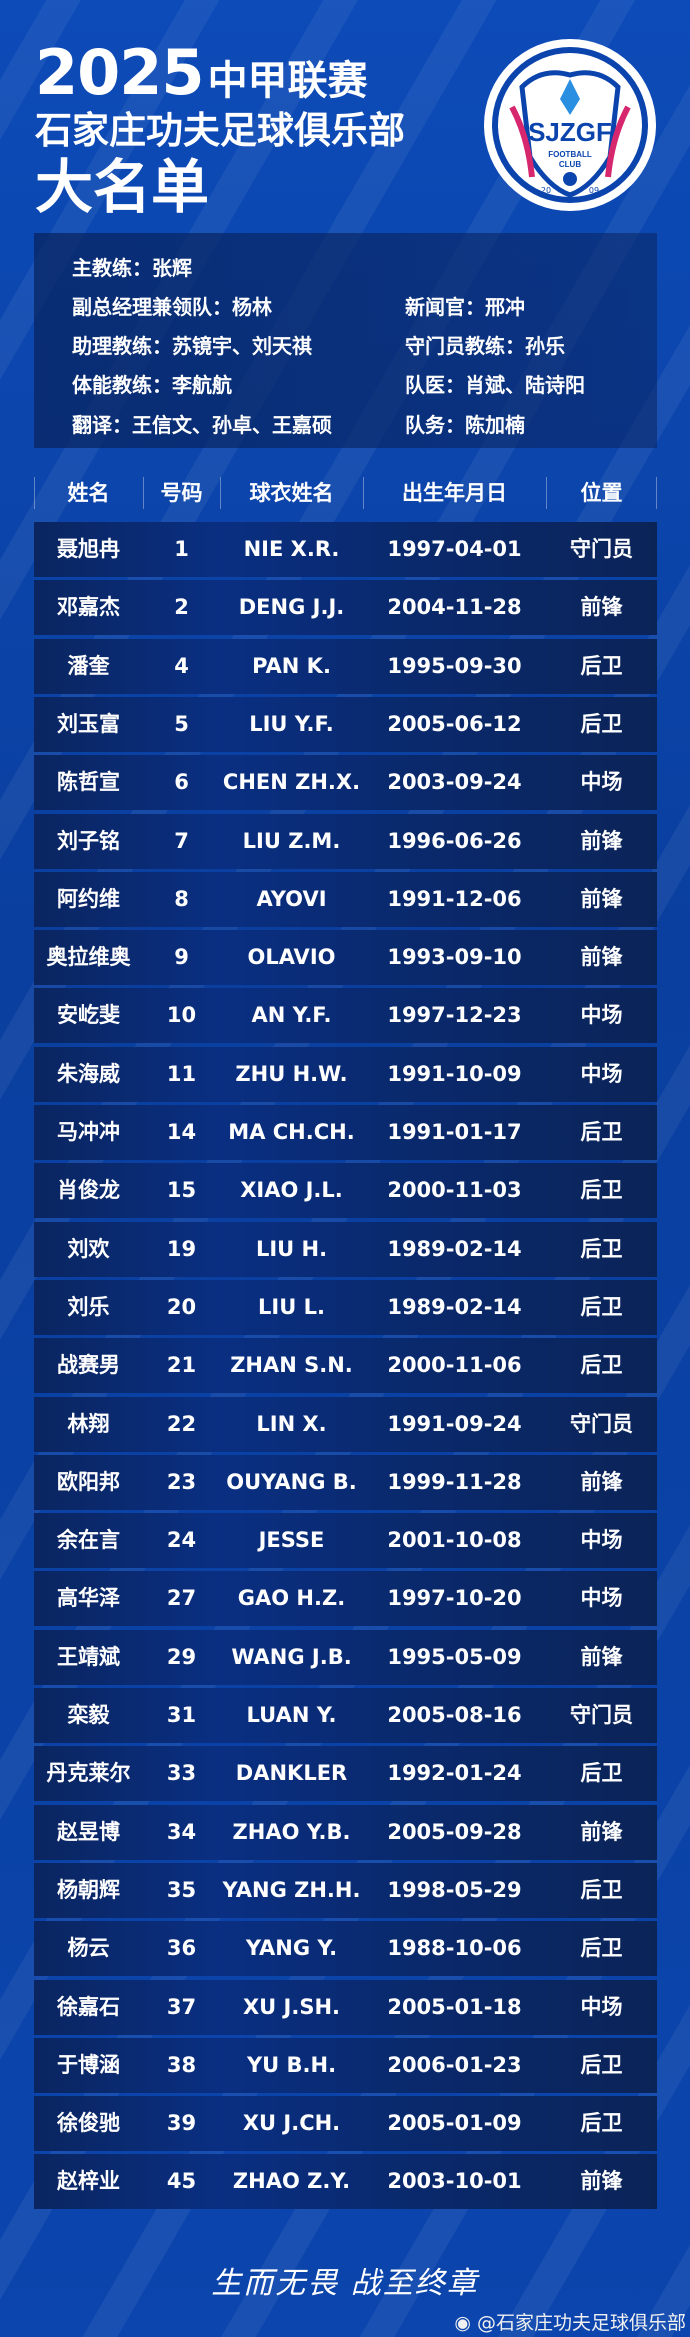 This screenshot has width=690, height=2337. I want to click on jersey-name: LIN X., so click(291, 1423).